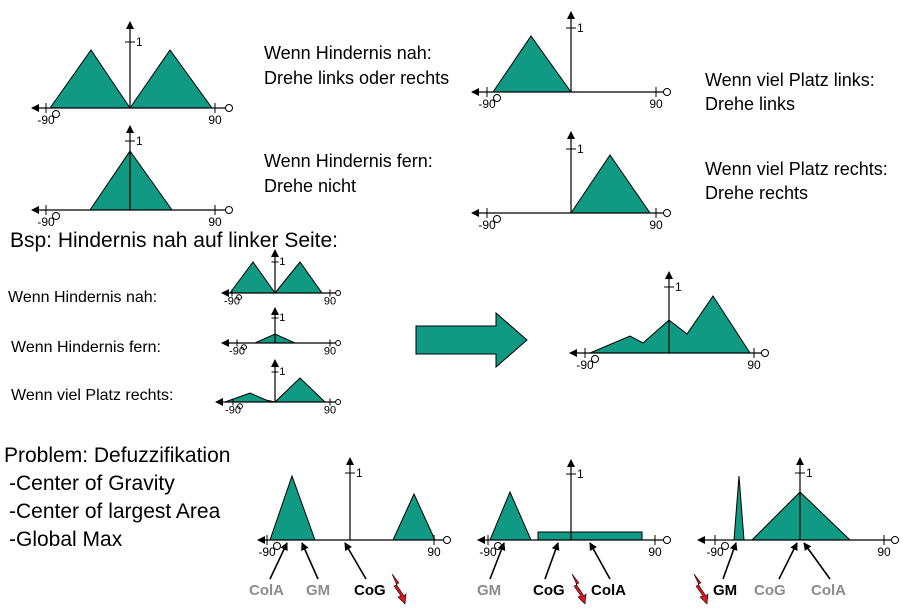 The height and width of the screenshot is (610, 920). What do you see at coordinates (809, 473) in the screenshot?
I see `defuzz-chart-c-label-one: 1` at bounding box center [809, 473].